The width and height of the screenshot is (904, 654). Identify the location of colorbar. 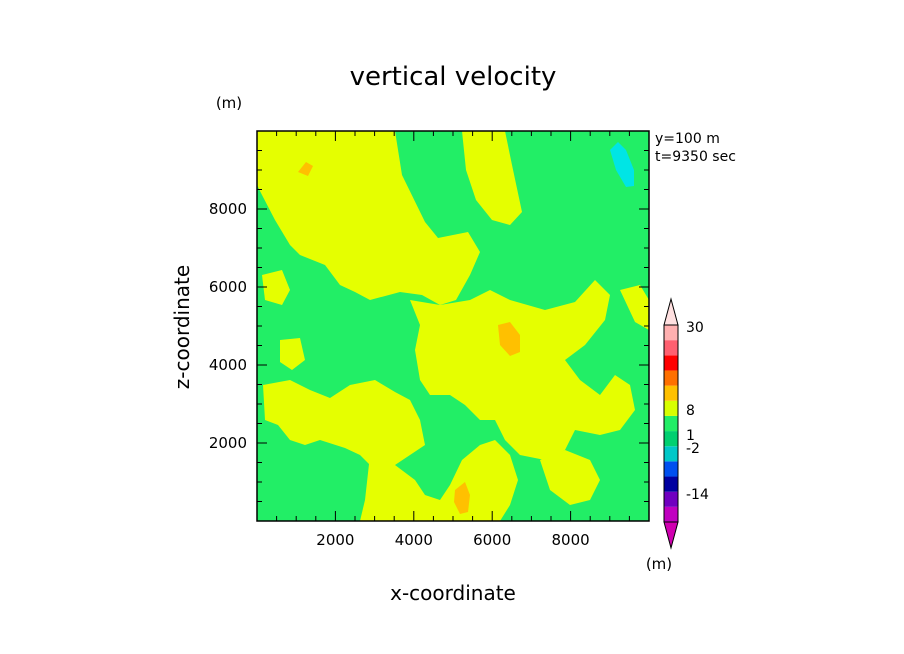
(671, 423).